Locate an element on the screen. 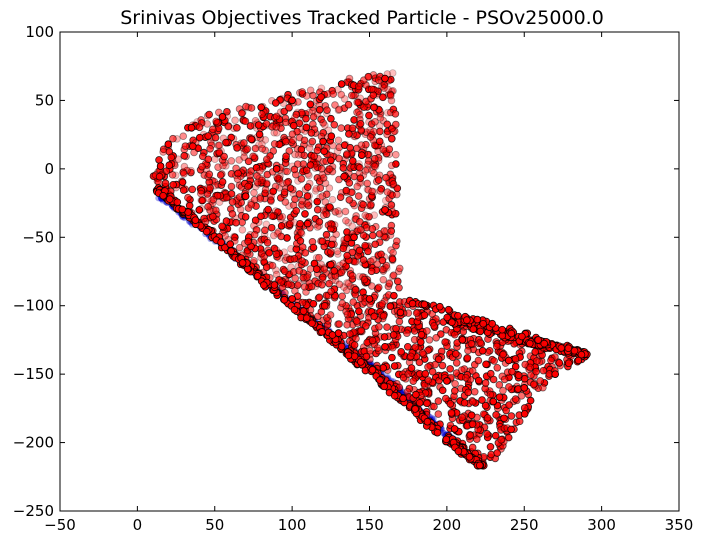 This screenshot has height=542, width=703. x-tick-label: 100 is located at coordinates (292, 525).